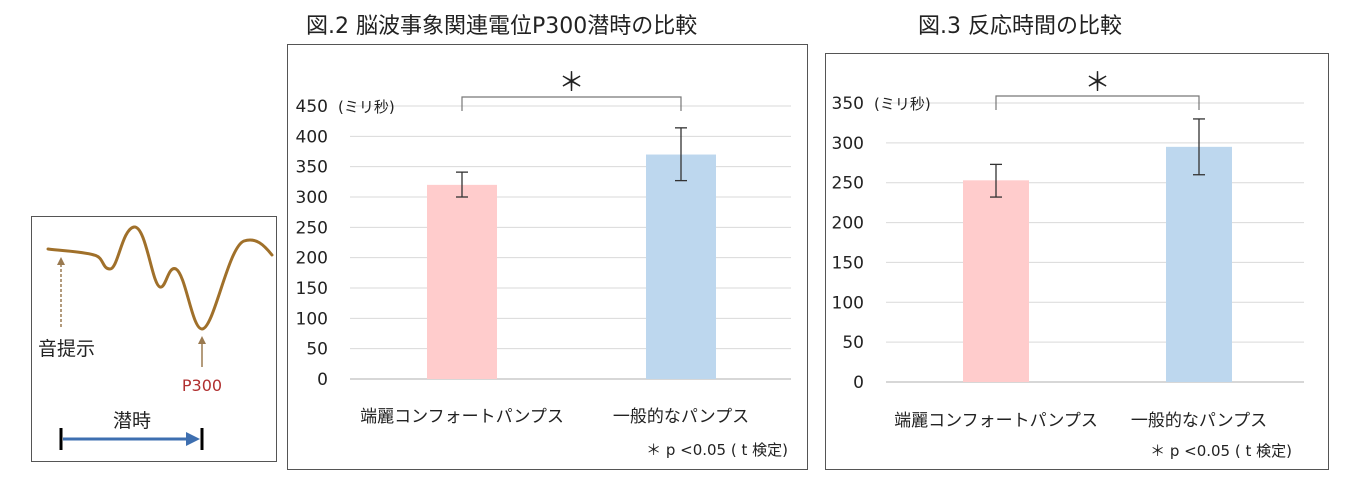 This screenshot has height=484, width=1368. Describe the element at coordinates (66, 349) in the screenshot. I see `stimulus-label: 音提示` at that location.